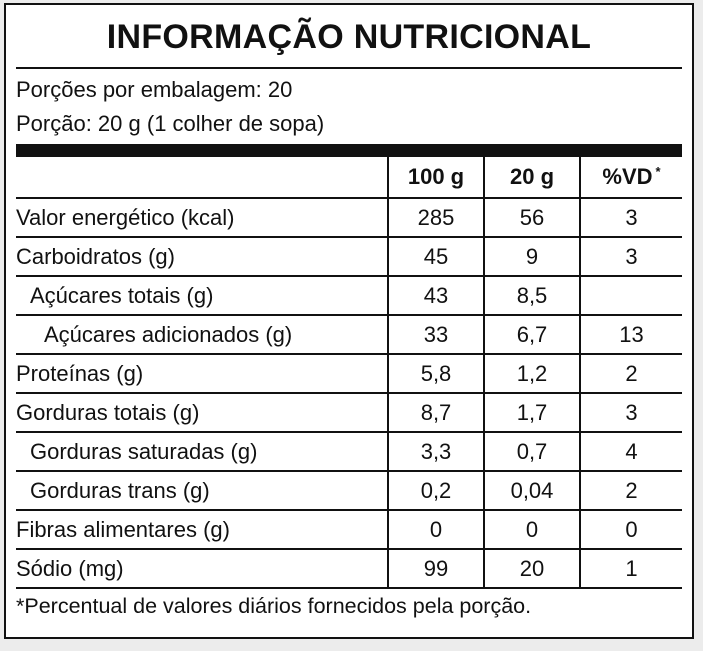  What do you see at coordinates (349, 149) in the screenshot?
I see `thick-divider` at bounding box center [349, 149].